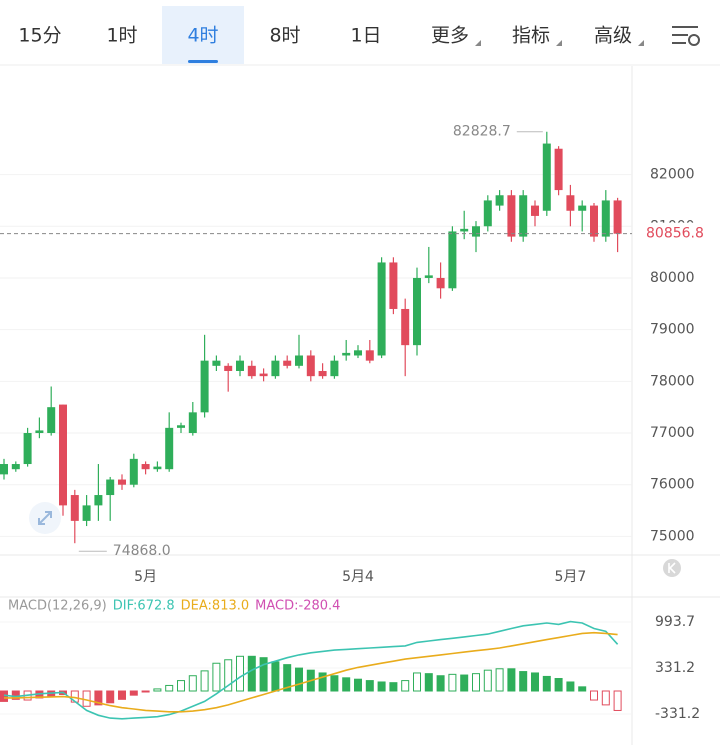  Describe the element at coordinates (45, 518) in the screenshot. I see `expand-icon` at that location.